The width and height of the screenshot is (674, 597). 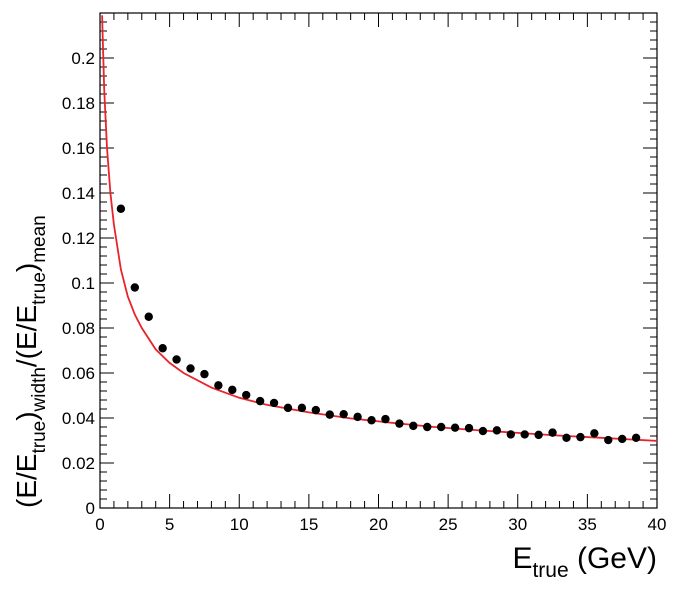 What do you see at coordinates (78, 418) in the screenshot?
I see `y-tick-label: 0.04` at bounding box center [78, 418].